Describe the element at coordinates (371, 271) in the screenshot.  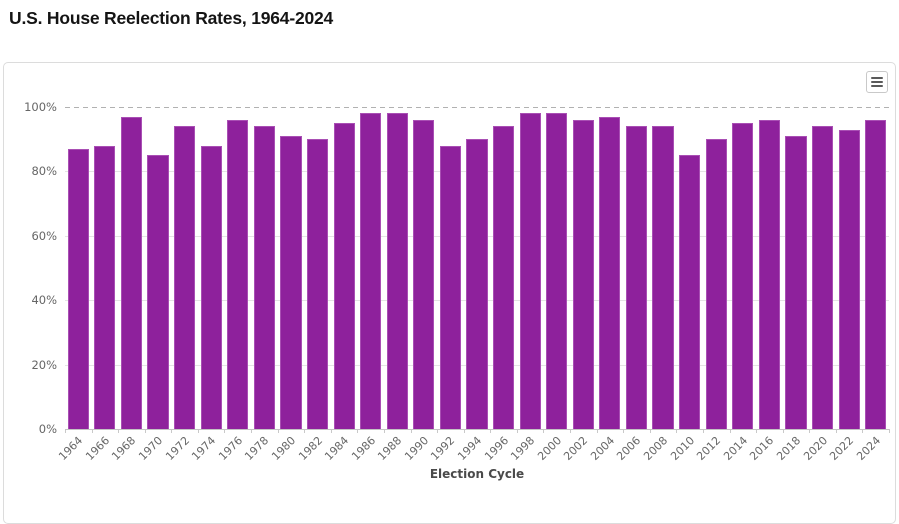
I see `bar-1986` at that location.